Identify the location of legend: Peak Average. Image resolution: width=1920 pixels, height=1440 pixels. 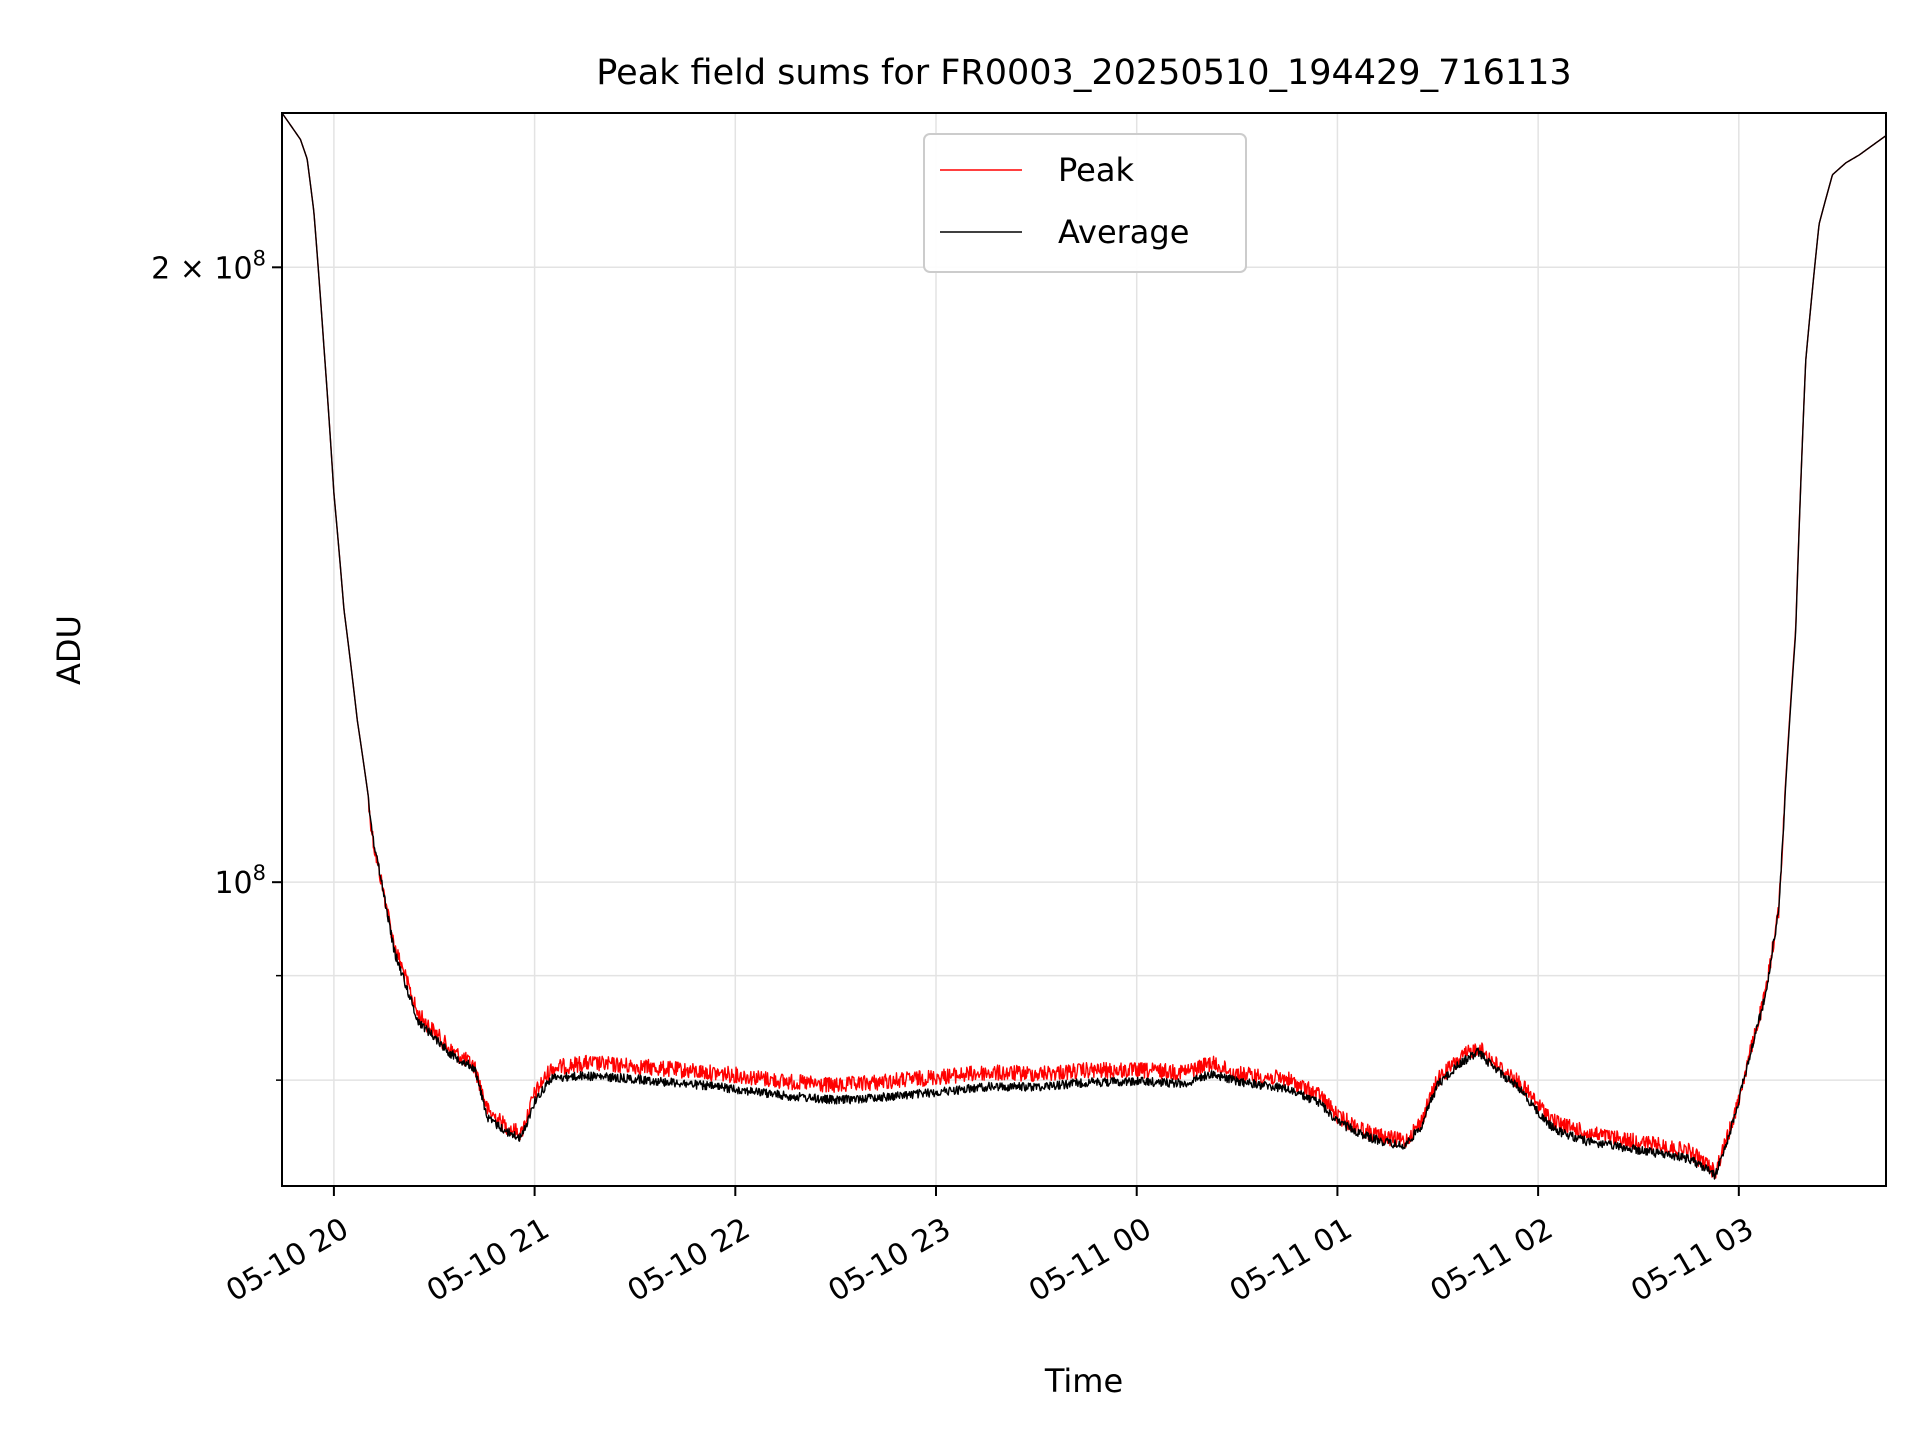
(1085, 203).